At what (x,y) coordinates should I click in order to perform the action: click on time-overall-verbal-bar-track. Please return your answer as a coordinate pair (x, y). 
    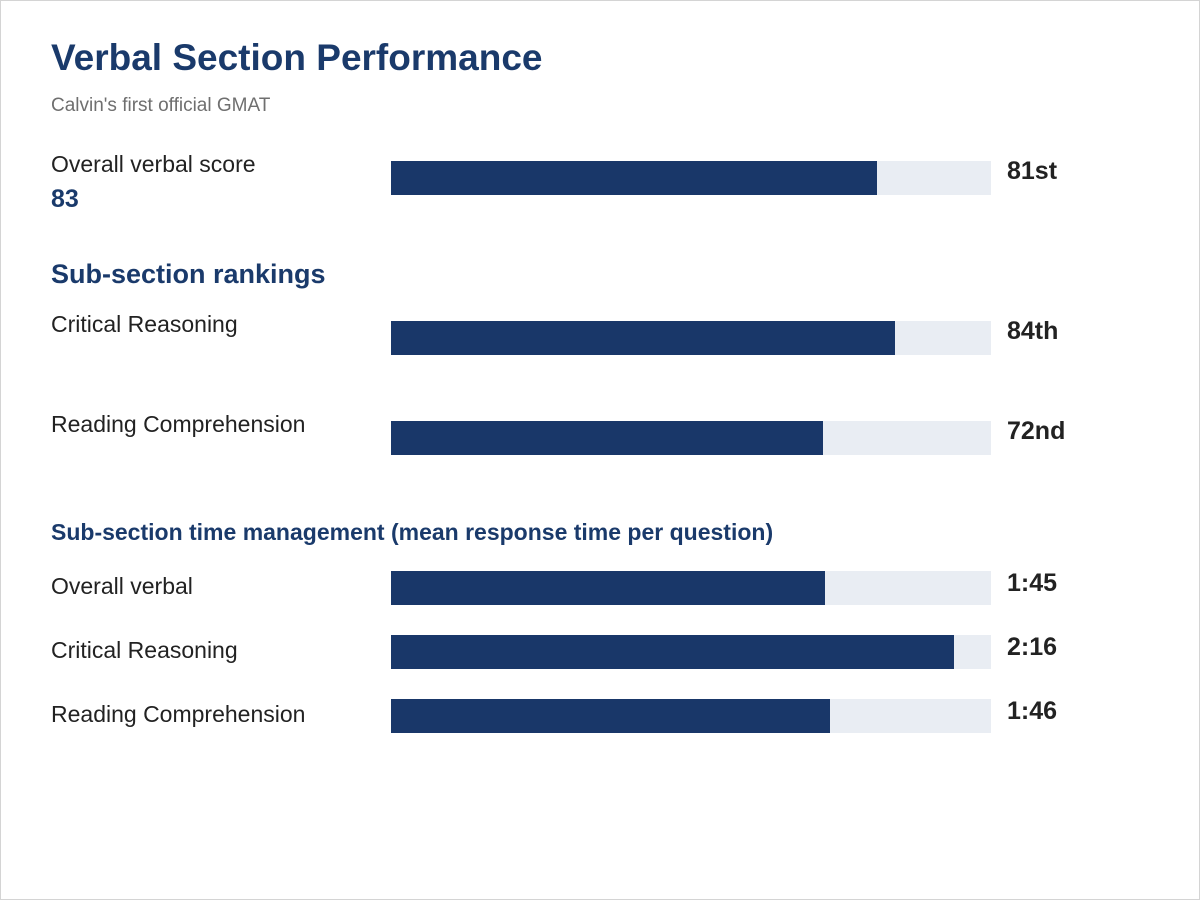
    Looking at the image, I should click on (691, 588).